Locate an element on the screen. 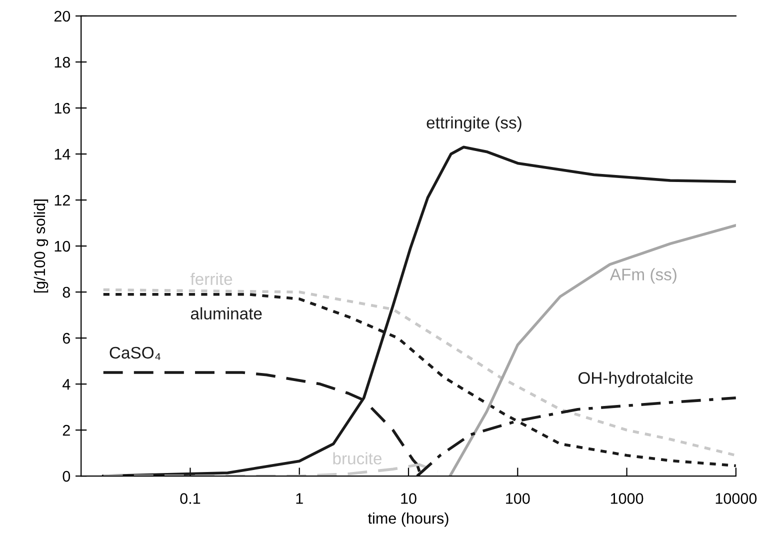 Image resolution: width=765 pixels, height=551 pixels. y-tick-label: 4 is located at coordinates (66, 384).